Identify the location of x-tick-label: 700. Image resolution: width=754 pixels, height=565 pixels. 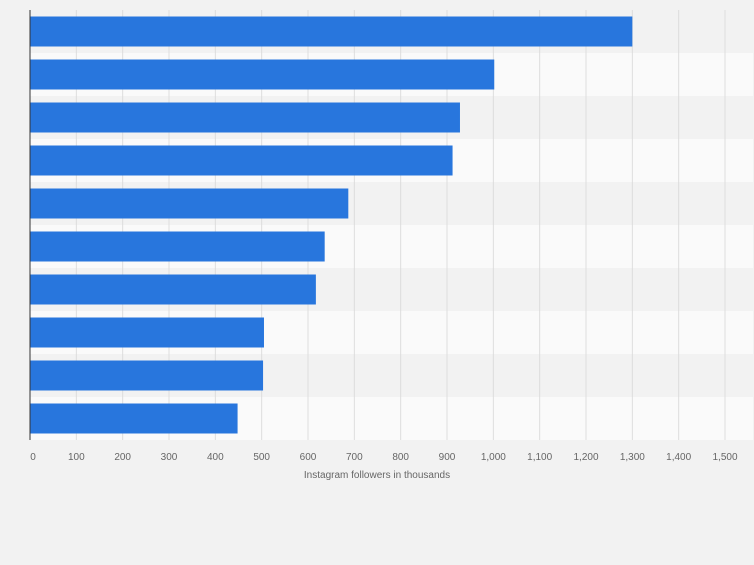
(354, 457).